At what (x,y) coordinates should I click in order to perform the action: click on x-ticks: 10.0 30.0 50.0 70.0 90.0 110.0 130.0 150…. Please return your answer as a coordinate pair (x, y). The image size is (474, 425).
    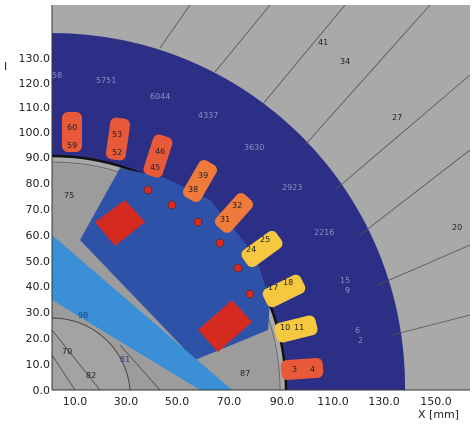
    Looking at the image, I should click on (257, 401).